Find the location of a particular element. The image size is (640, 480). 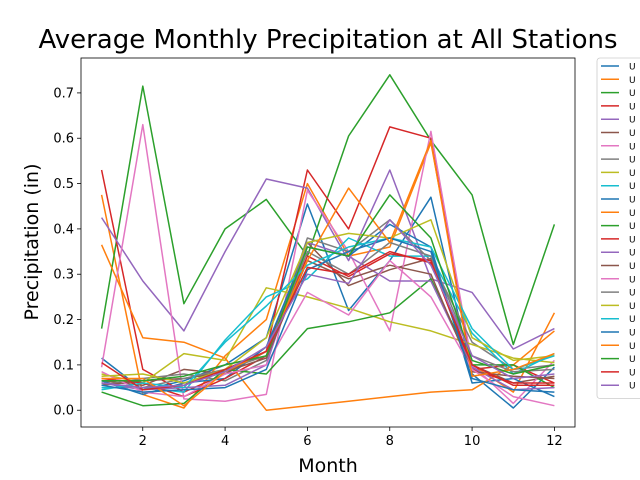

y-tick-label: 0.2 is located at coordinates (63, 320).